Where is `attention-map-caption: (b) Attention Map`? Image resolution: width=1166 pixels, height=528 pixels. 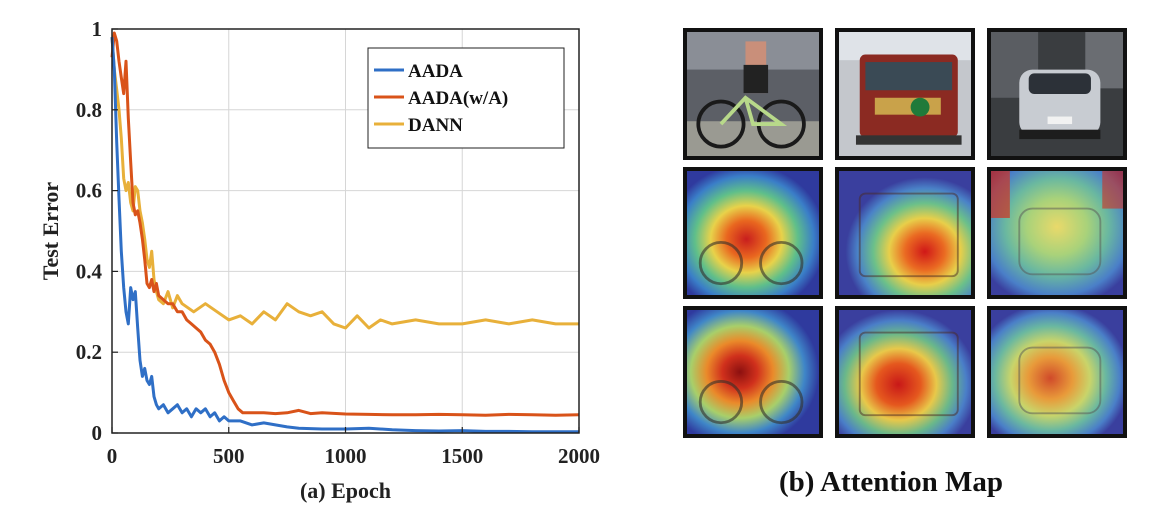 attention-map-caption: (b) Attention Map is located at coordinates (891, 482).